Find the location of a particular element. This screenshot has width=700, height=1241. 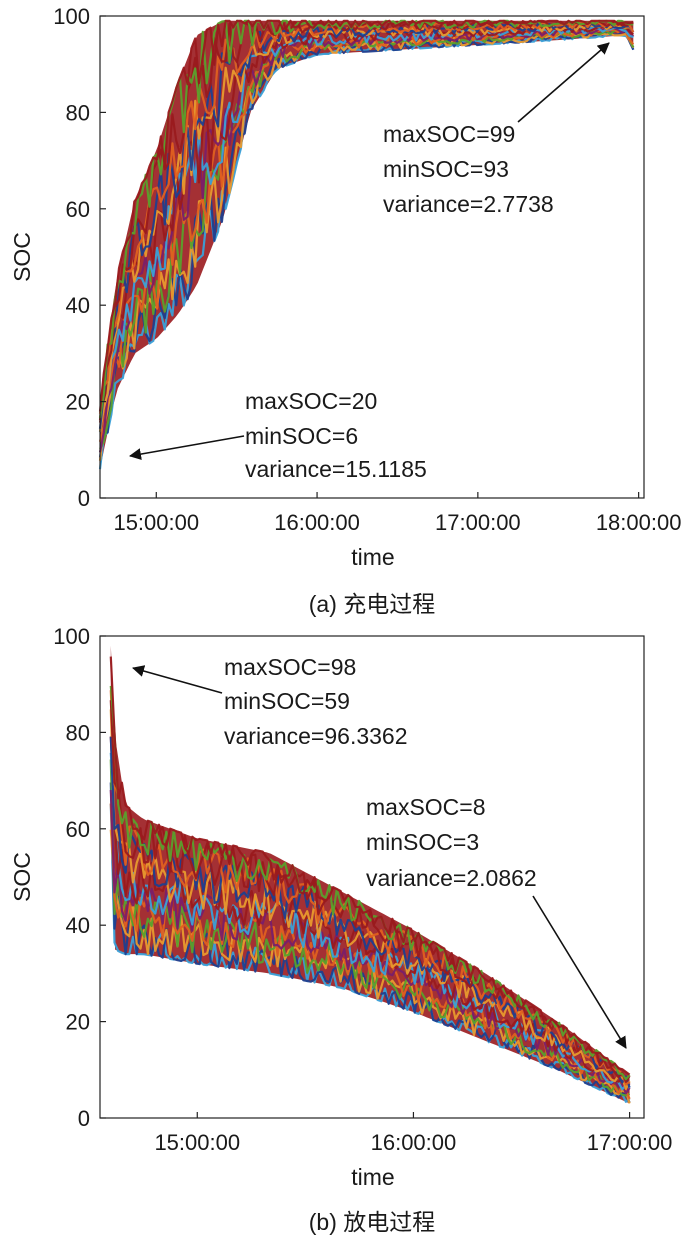

annotation-end-b: maxSOC=8 minSOC=3 variance=2.0862 is located at coordinates (496, 921).